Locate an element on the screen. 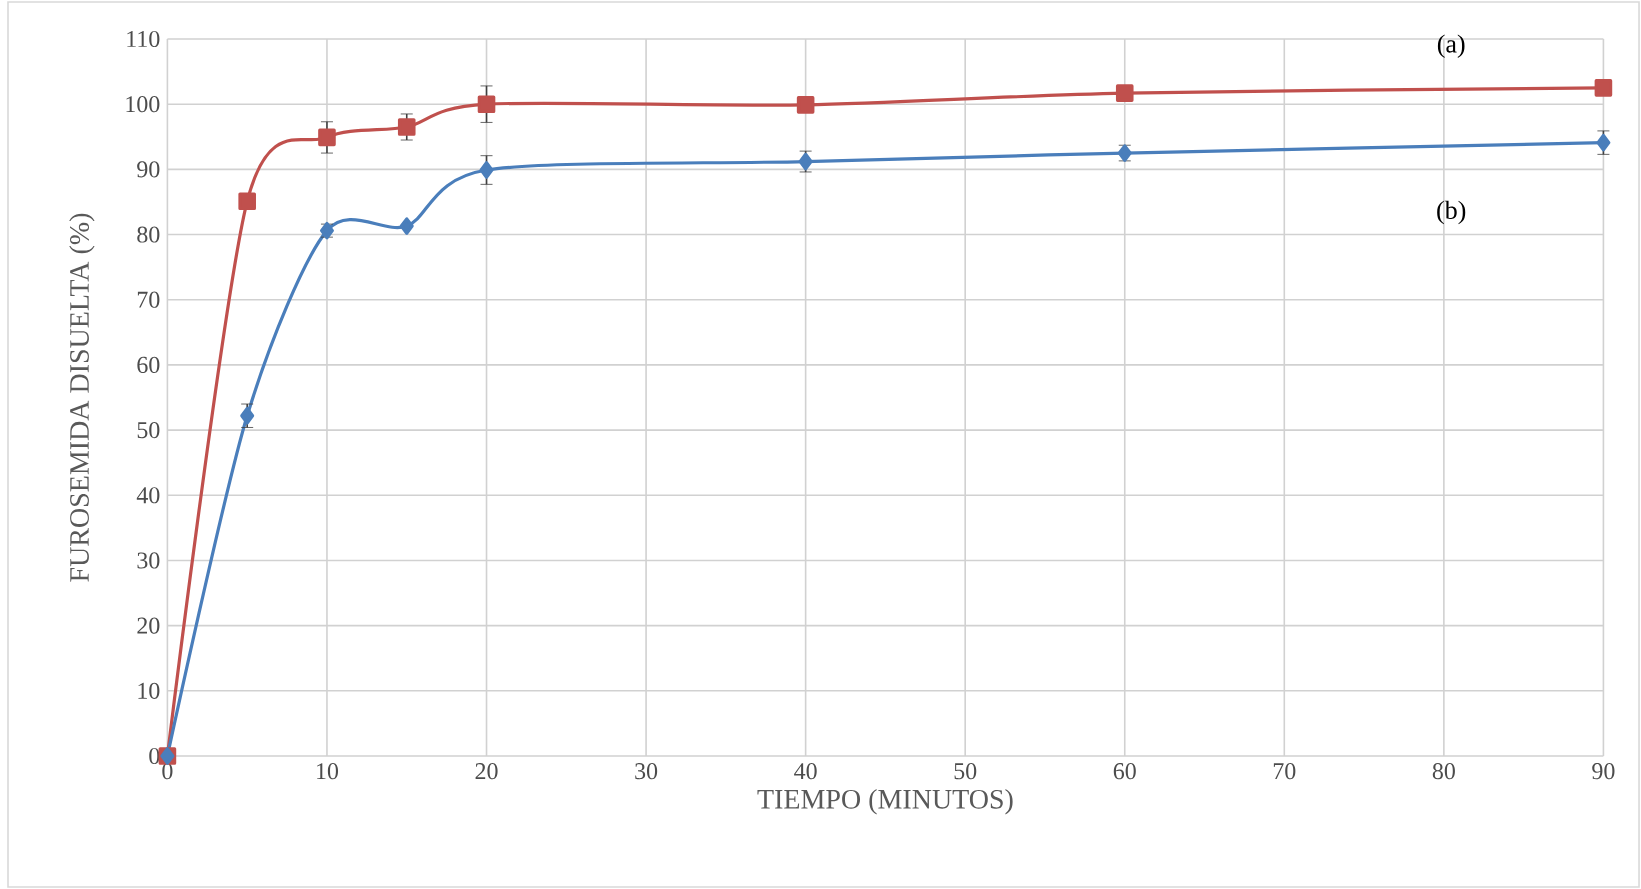 This screenshot has height=889, width=1641. y-tick-label: 100 is located at coordinates (143, 104).